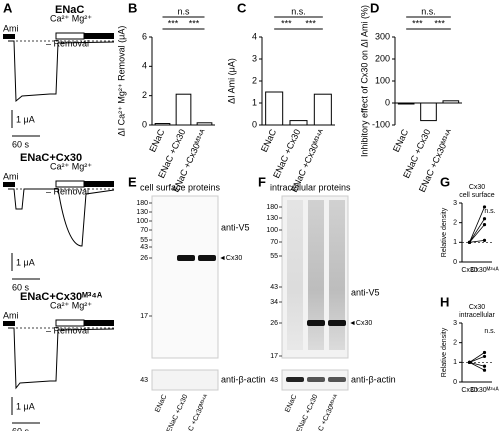 This screenshot has width=500, height=431. I want to click on actin-blot, so click(185, 380).